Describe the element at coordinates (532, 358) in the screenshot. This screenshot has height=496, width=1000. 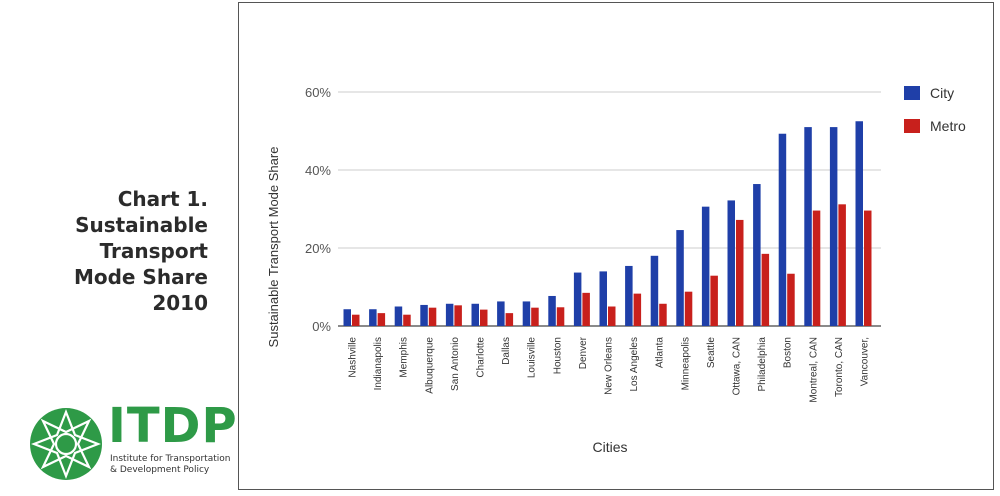
I see `x-tick-label: Louisville` at that location.